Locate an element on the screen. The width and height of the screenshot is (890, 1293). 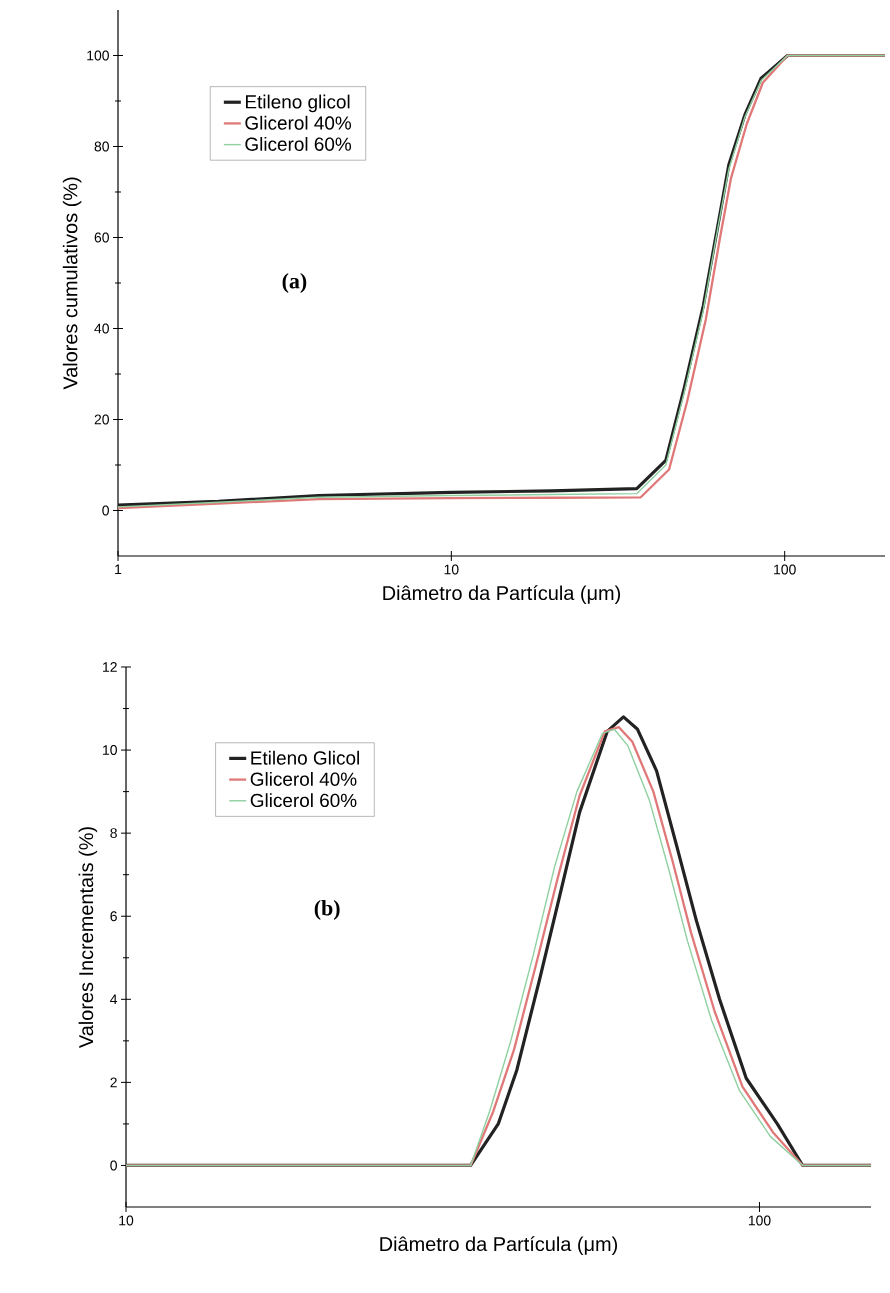
legend-label: Etileno Glicol is located at coordinates (305, 757).